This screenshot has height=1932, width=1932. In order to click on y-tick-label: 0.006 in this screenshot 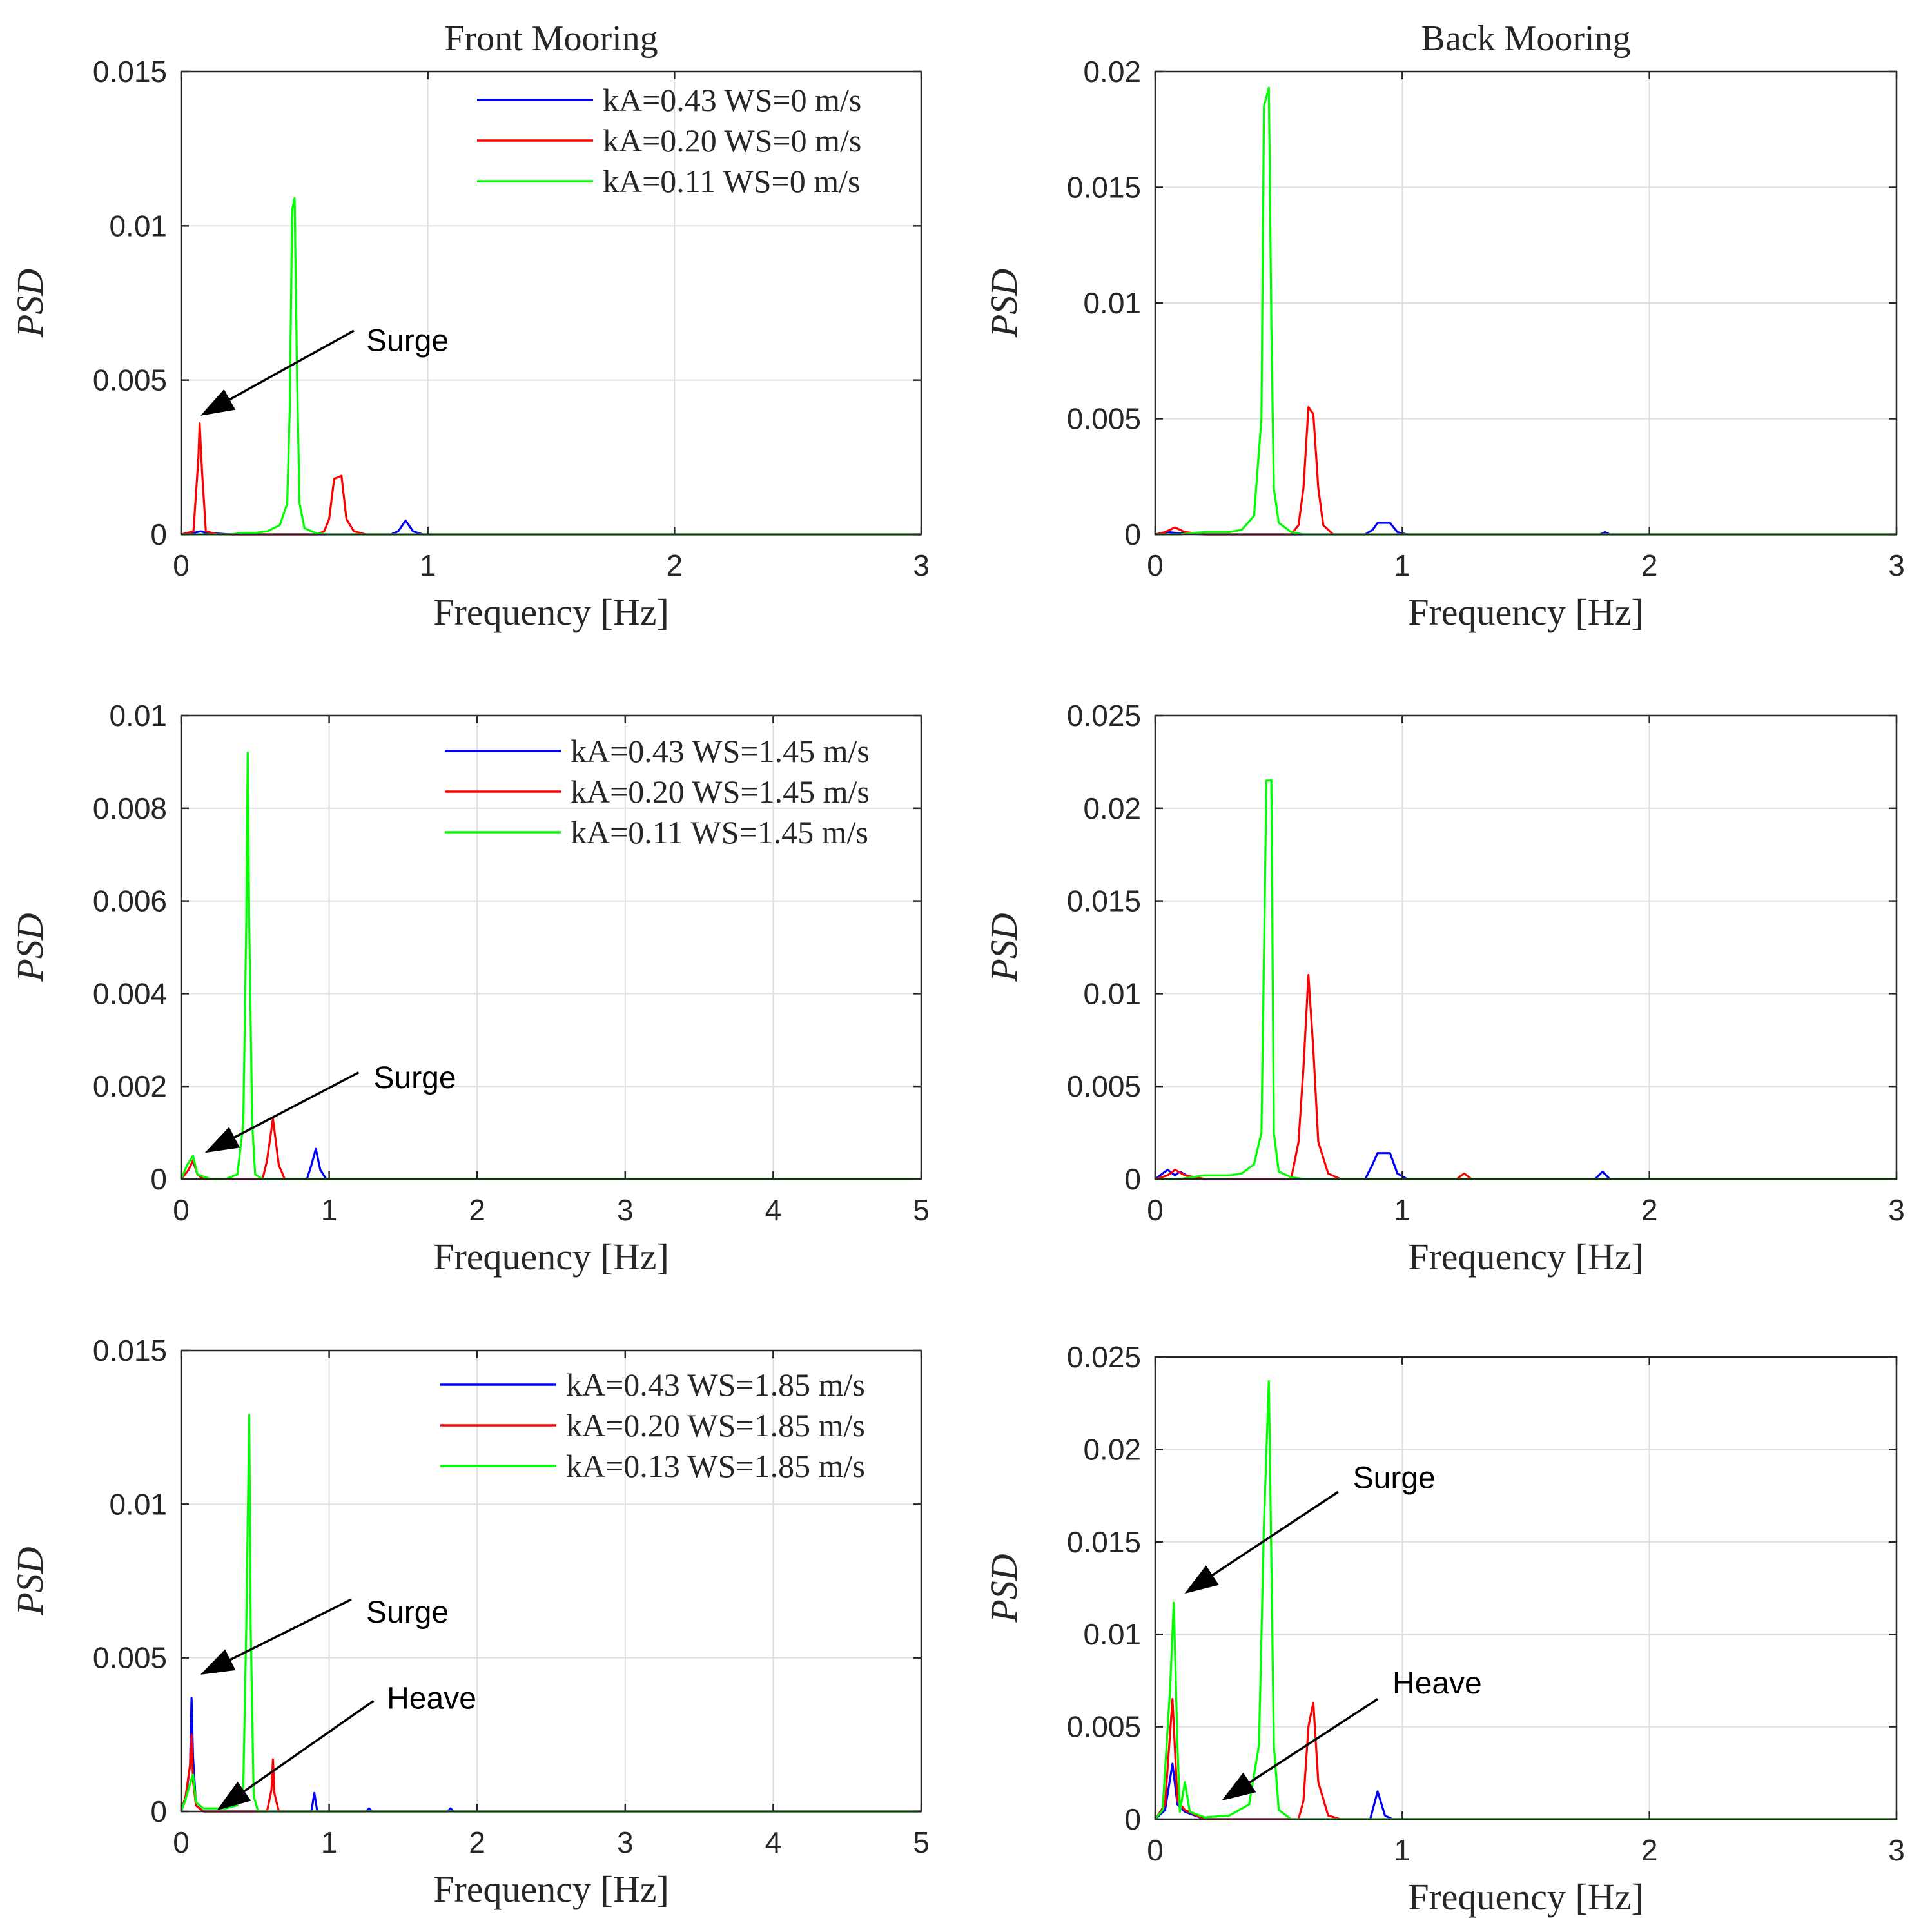, I will do `click(130, 901)`.